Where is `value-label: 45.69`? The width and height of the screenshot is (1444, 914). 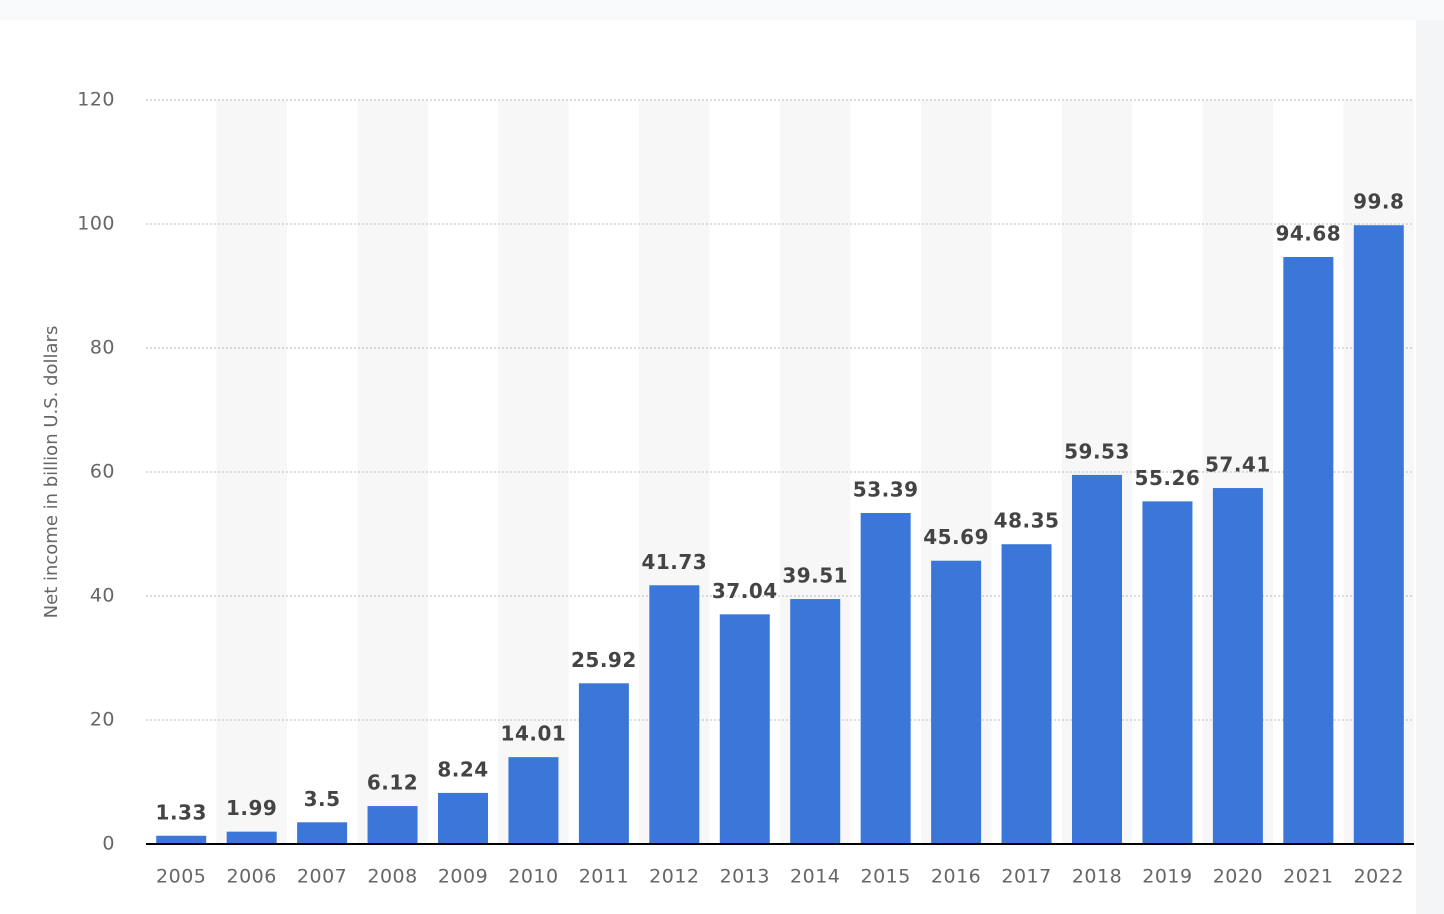 value-label: 45.69 is located at coordinates (956, 537).